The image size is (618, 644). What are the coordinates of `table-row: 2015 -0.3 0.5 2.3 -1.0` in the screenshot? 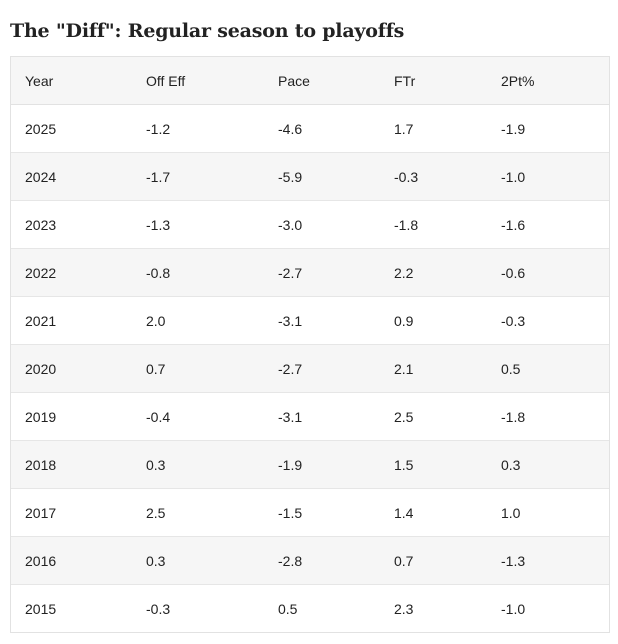 It's located at (310, 608).